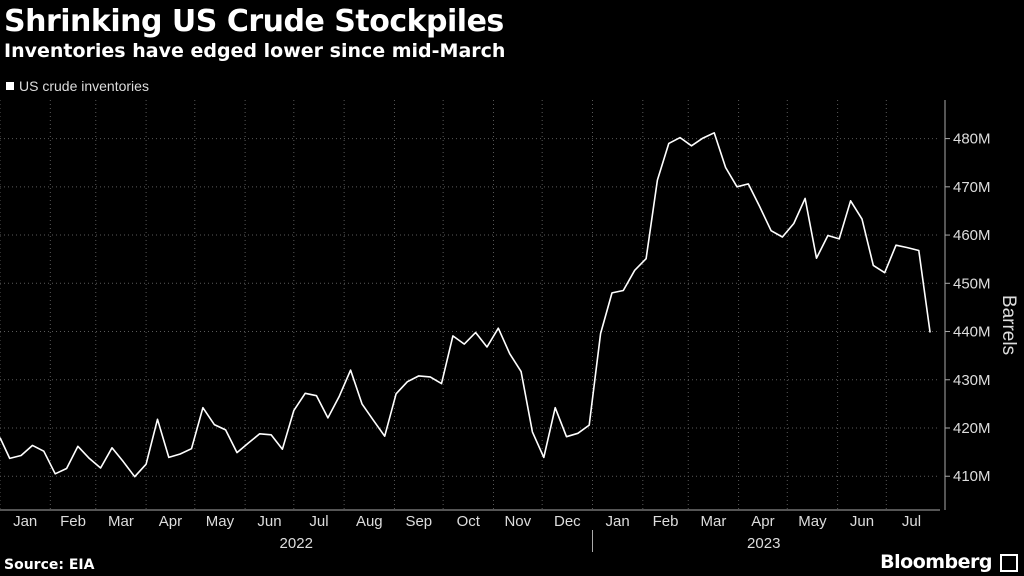  What do you see at coordinates (972, 380) in the screenshot?
I see `y-tick-label: 430M` at bounding box center [972, 380].